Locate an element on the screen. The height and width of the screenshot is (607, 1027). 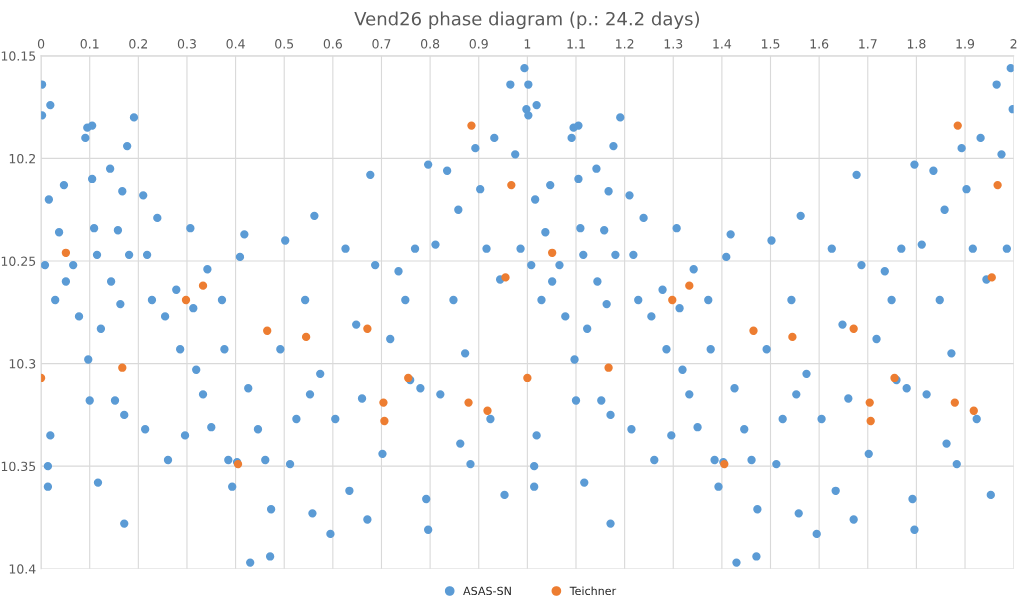
x-tick-label: 1.8 is located at coordinates (916, 44).